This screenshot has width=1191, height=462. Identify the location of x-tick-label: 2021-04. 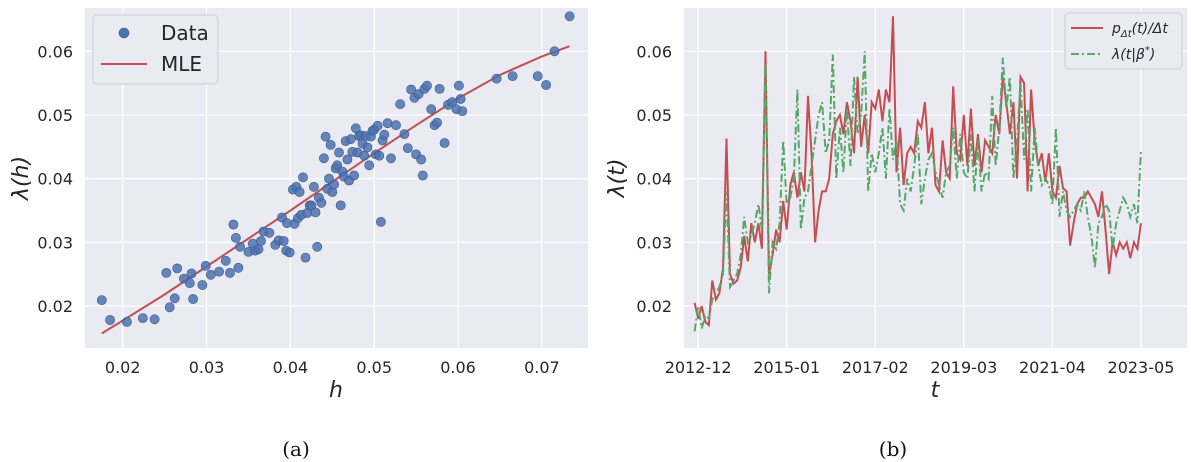
(1052, 367).